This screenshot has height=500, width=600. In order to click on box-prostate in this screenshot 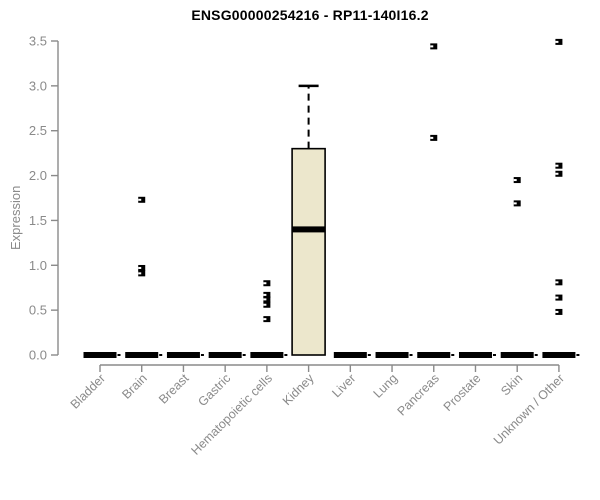, I will do `click(475, 355)`.